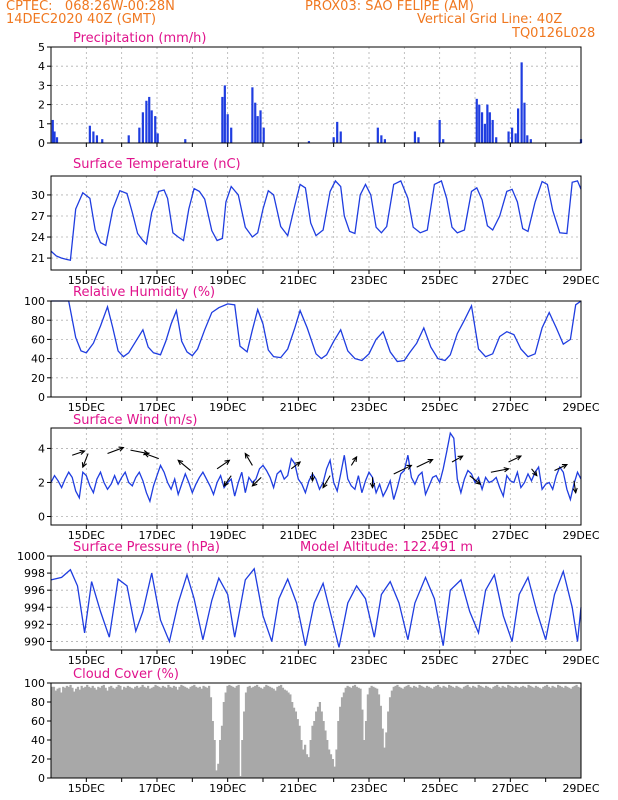 The image size is (618, 800). I want to click on pressure-line, so click(316, 607).